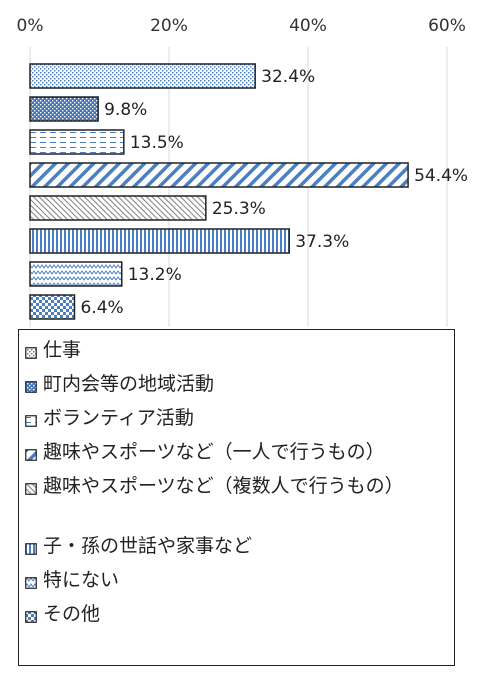 This screenshot has width=478, height=679. Describe the element at coordinates (125, 110) in the screenshot. I see `data-label: 9.8%` at that location.